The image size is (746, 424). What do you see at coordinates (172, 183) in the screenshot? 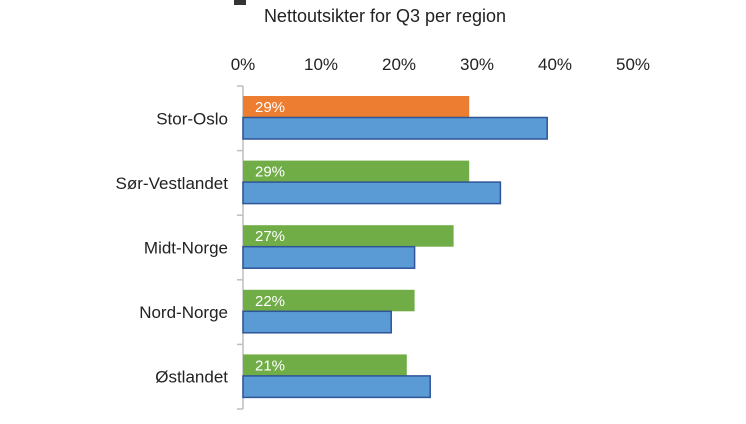
I see `category-label: Sør-Vestlandet` at bounding box center [172, 183].